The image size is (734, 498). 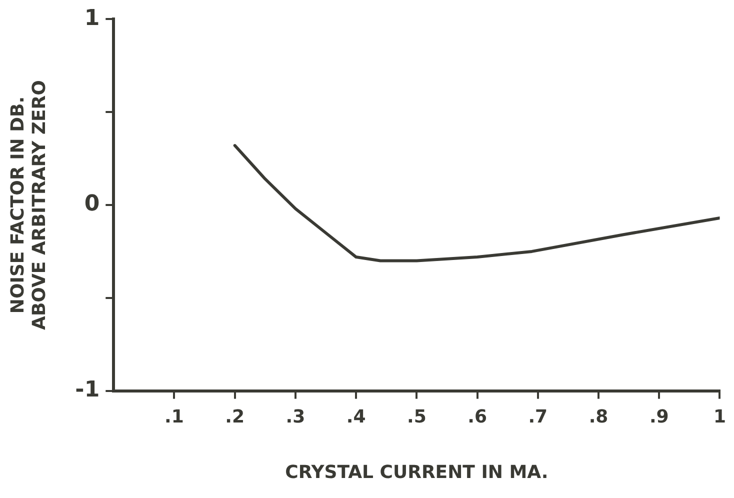 I want to click on x-tick-label: 1, so click(x=719, y=417).